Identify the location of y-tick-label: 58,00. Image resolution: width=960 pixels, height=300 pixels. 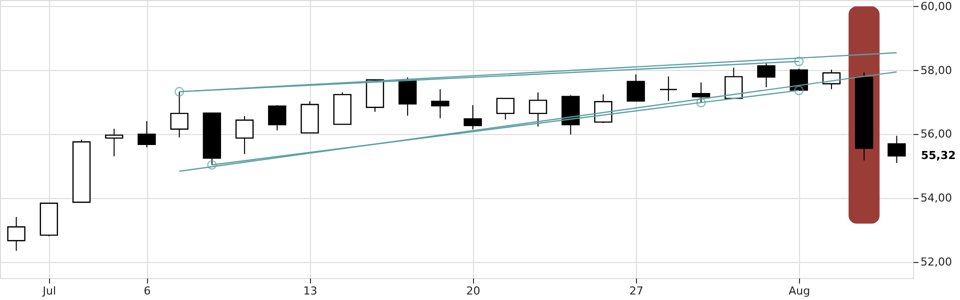
(936, 70).